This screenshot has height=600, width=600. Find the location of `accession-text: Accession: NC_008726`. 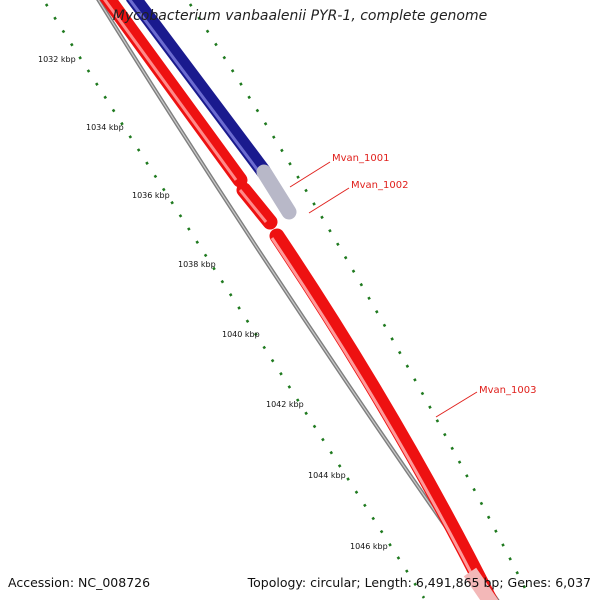

accession-text: Accession: NC_008726 is located at coordinates (79, 582).